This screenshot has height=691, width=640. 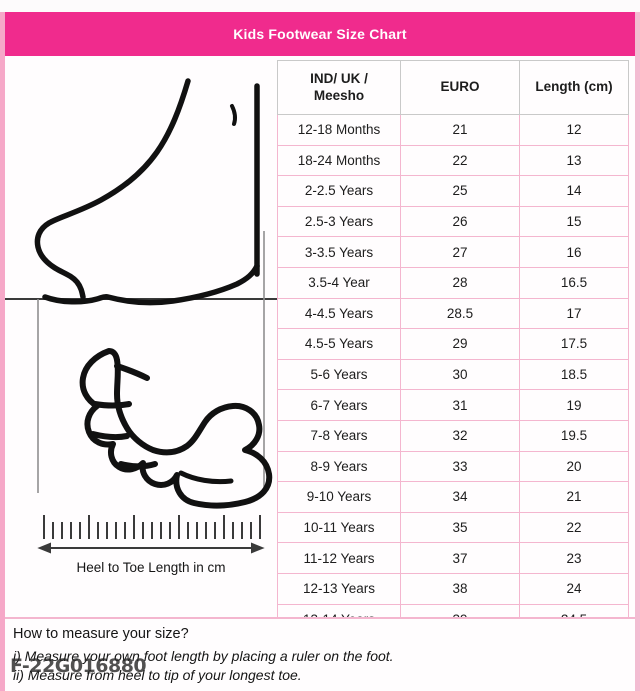 I want to click on ruler-caption: Heel to Toe Length in cm, so click(x=150, y=567).